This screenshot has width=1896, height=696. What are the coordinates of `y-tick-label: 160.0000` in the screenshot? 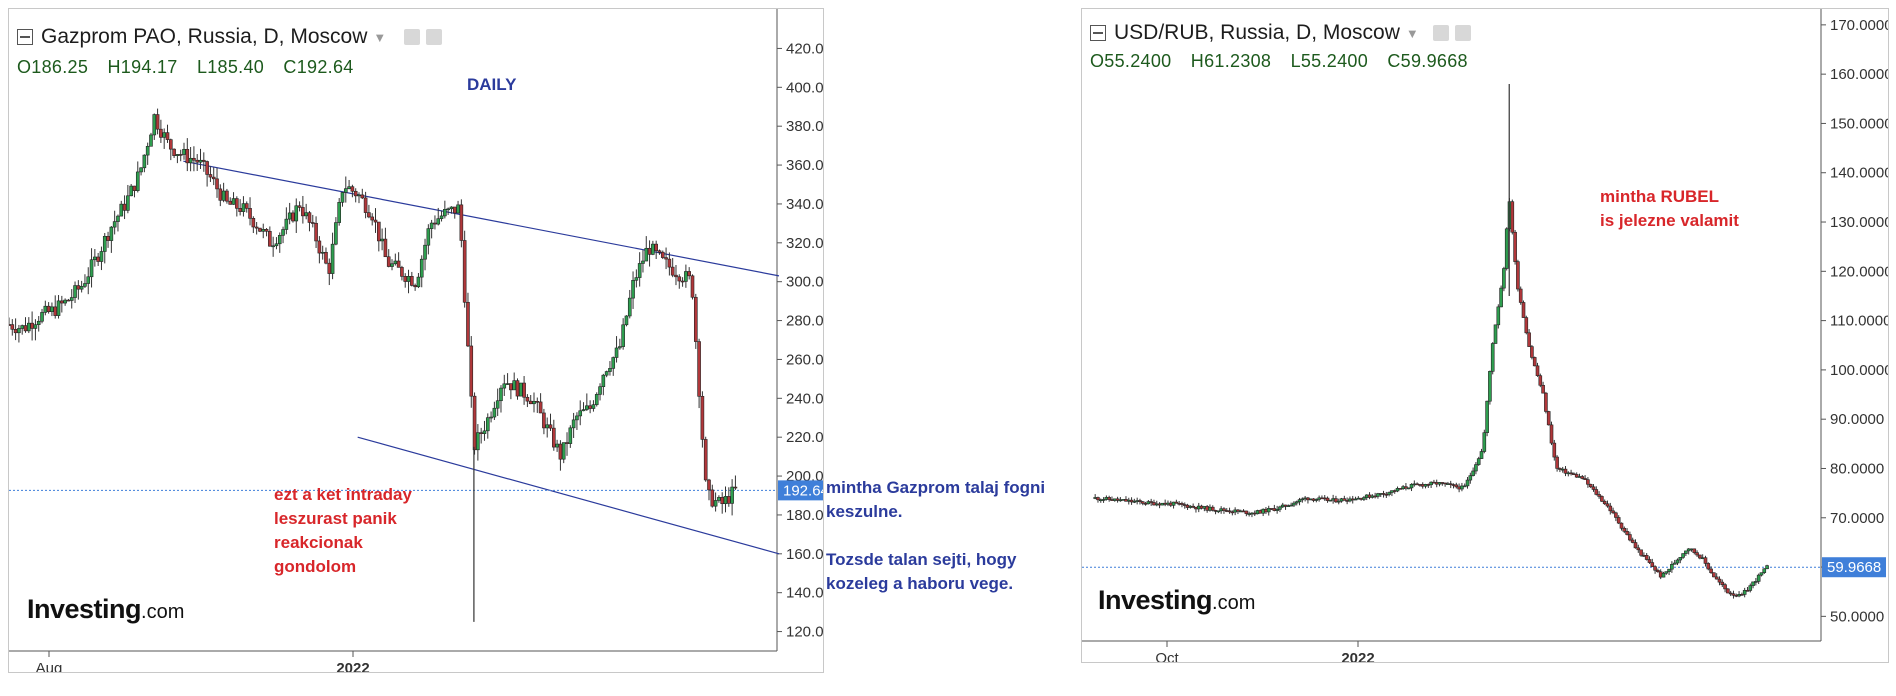 It's located at (1859, 74).